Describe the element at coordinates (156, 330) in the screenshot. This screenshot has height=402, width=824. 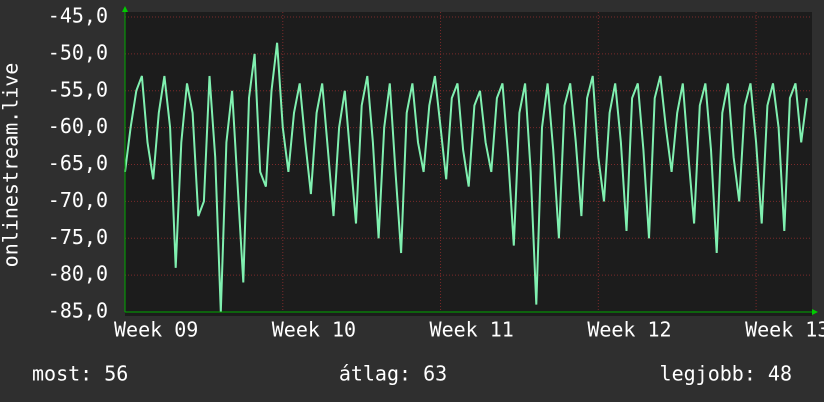
I see `x-tick-label: Week 09` at that location.